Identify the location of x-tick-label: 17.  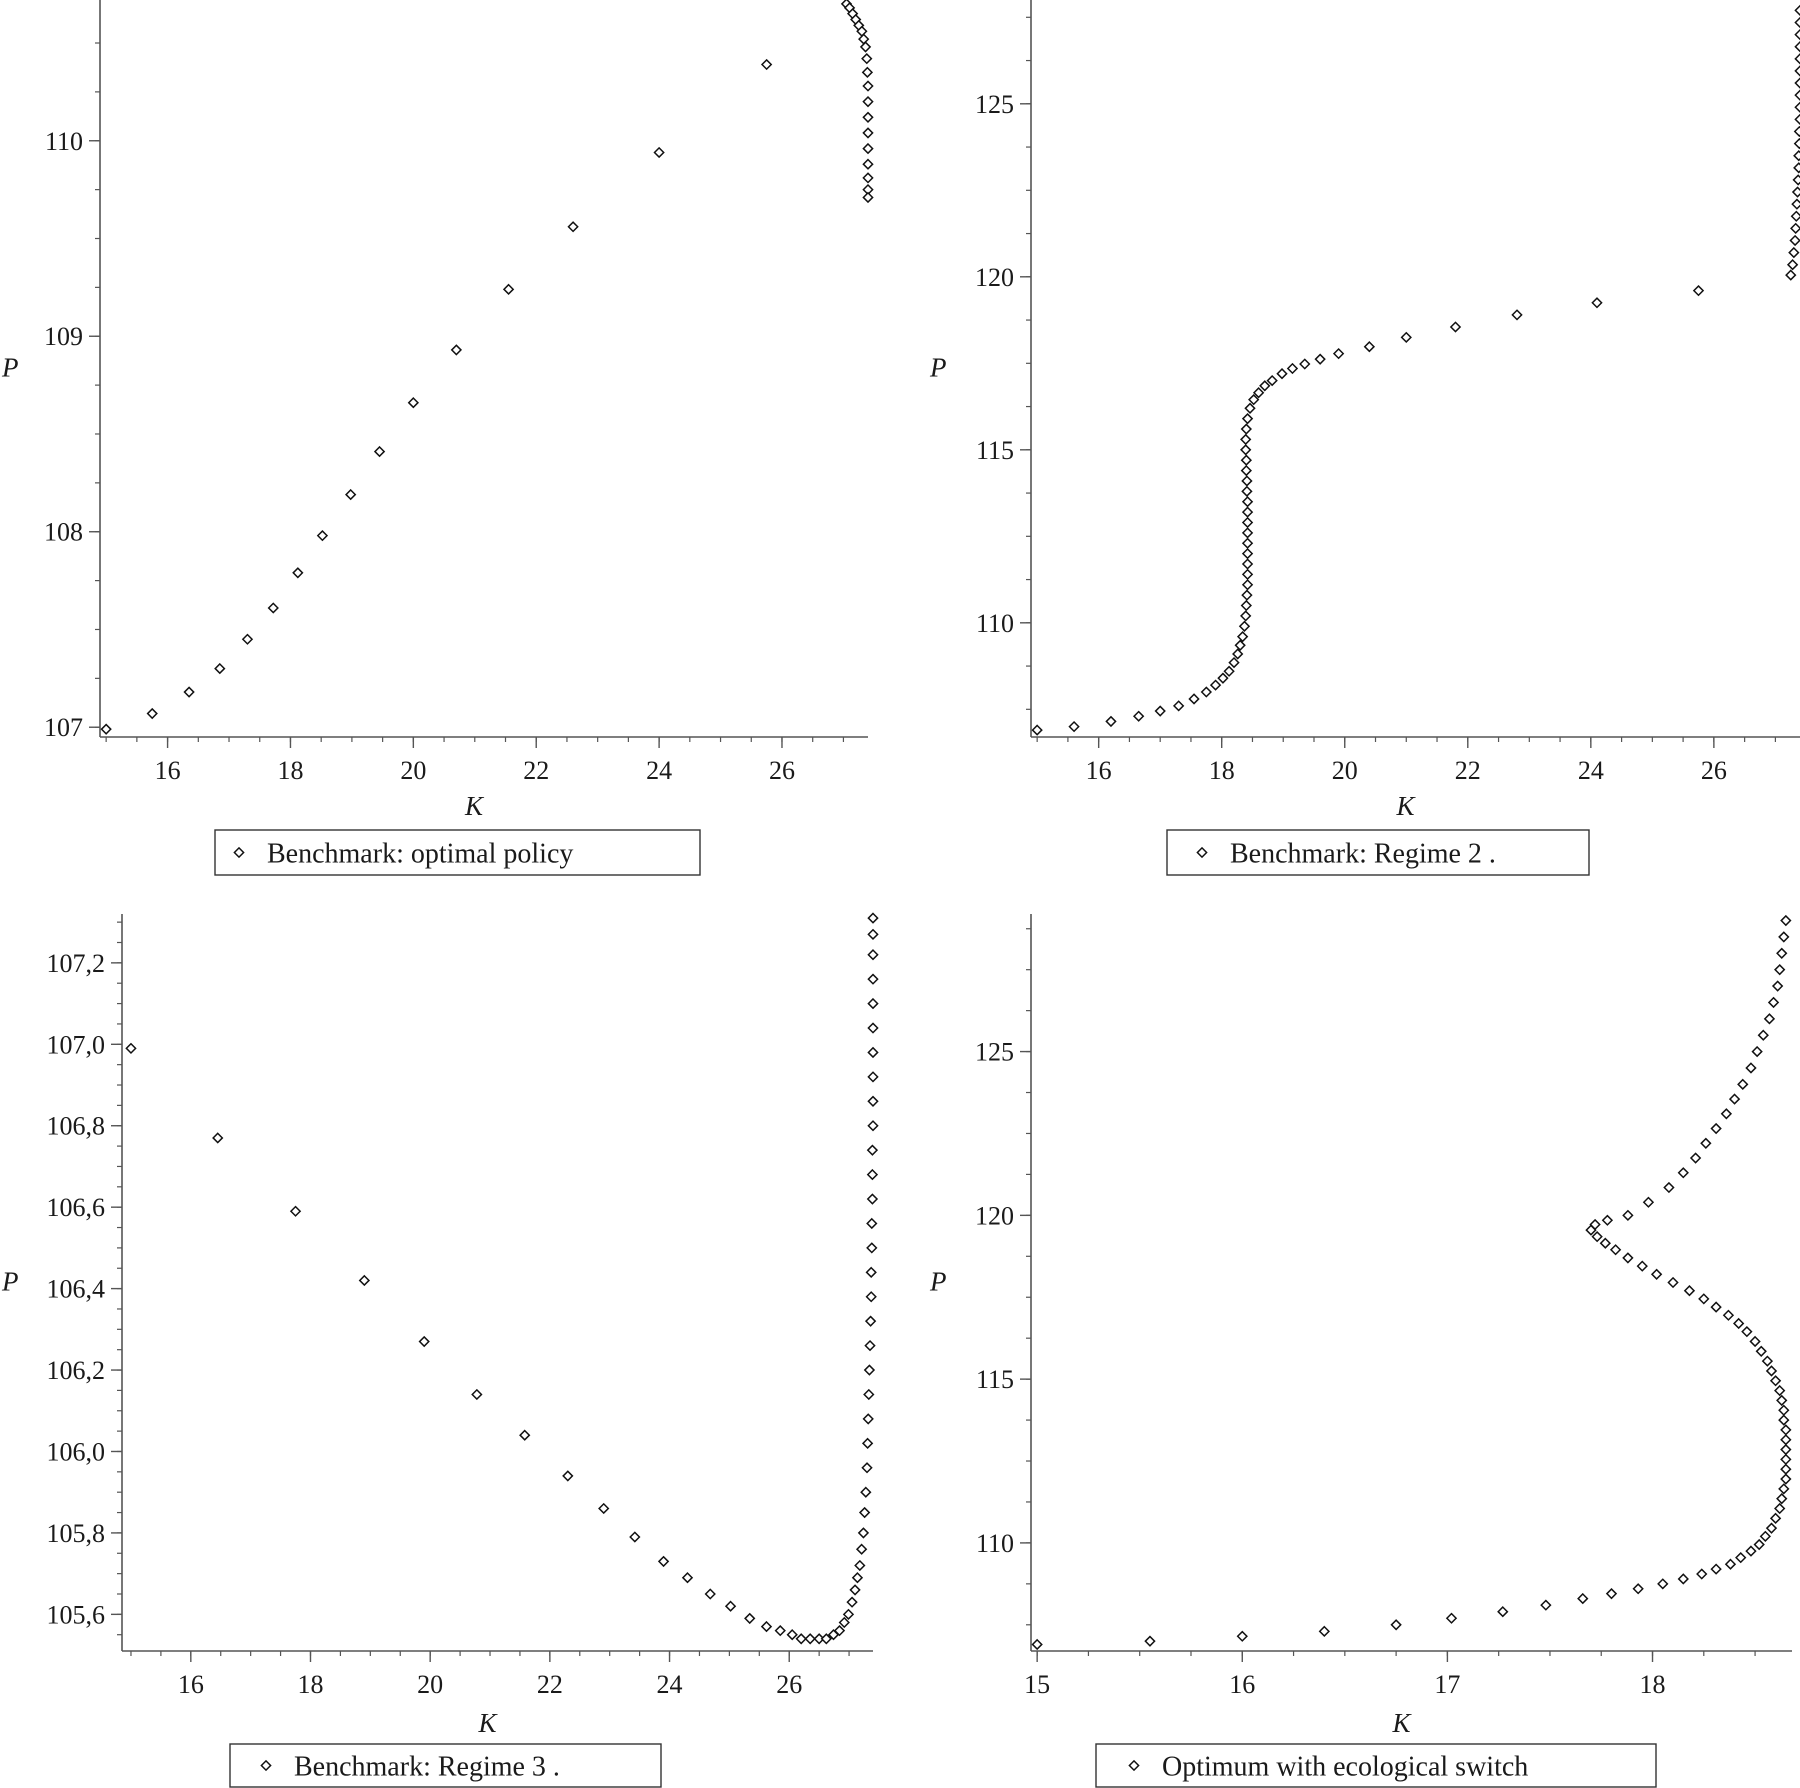
(1447, 1684).